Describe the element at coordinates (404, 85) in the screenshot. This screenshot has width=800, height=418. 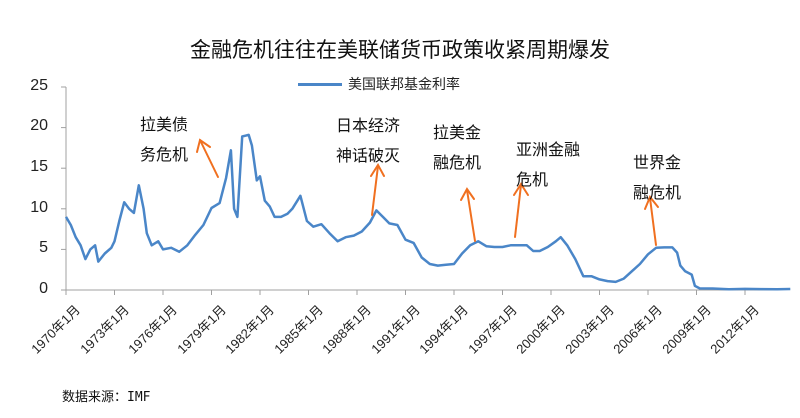
I see `legend-label: 美国联邦基金利率` at that location.